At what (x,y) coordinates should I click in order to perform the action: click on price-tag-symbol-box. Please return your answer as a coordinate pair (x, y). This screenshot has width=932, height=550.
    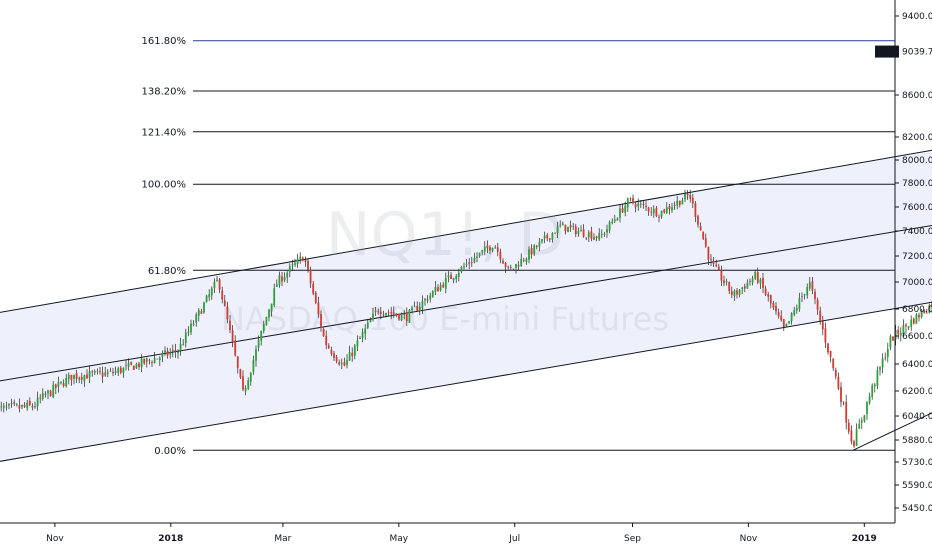
    Looking at the image, I should click on (887, 51).